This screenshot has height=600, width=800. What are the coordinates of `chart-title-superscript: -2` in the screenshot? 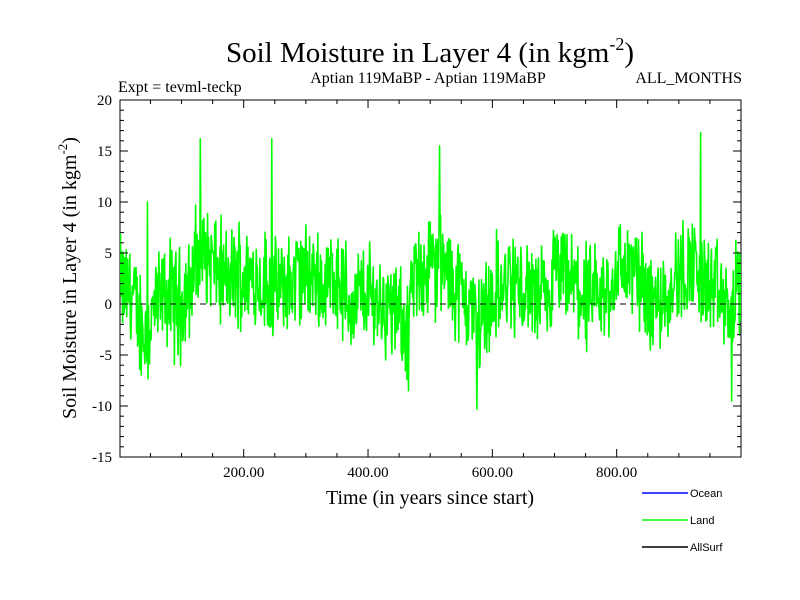 It's located at (616, 44).